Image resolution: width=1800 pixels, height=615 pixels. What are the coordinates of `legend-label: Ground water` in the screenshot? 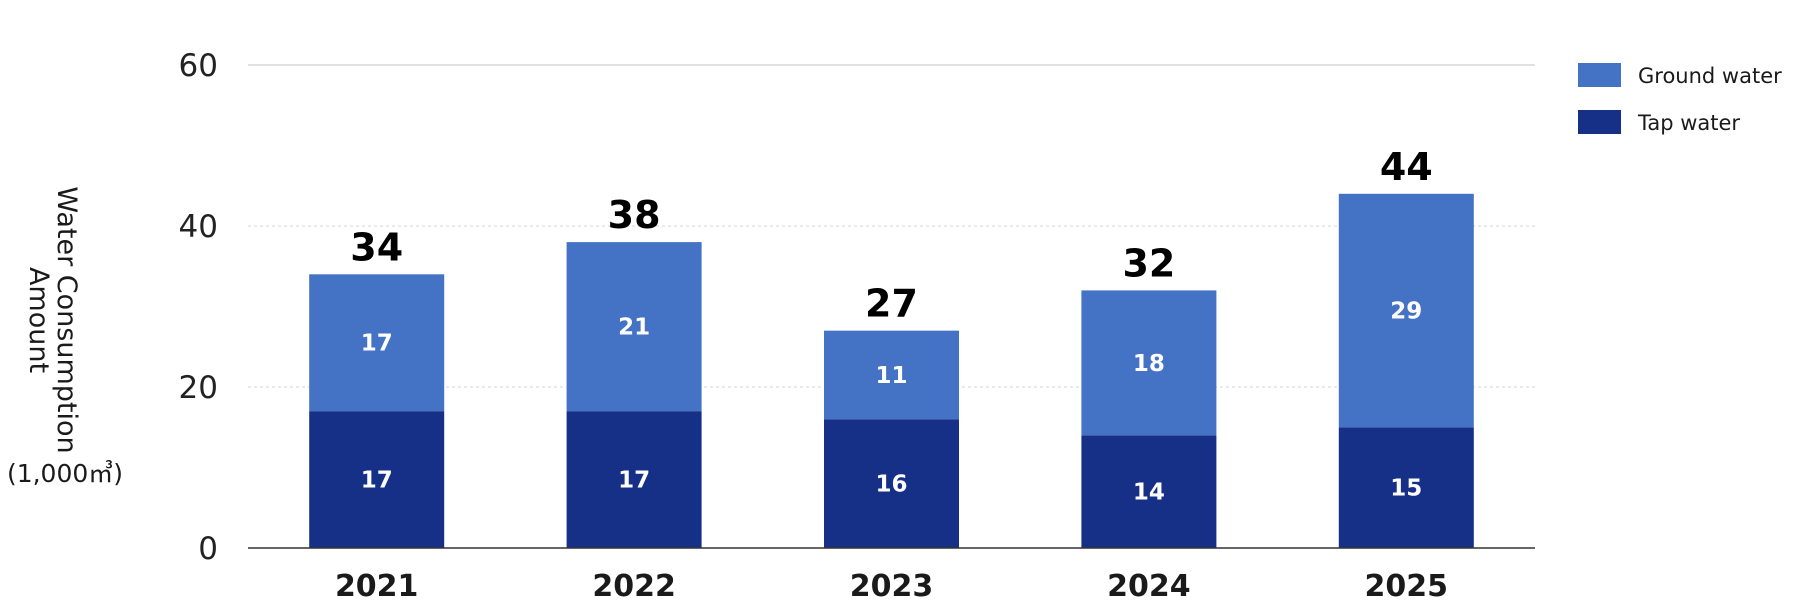 It's located at (1710, 76).